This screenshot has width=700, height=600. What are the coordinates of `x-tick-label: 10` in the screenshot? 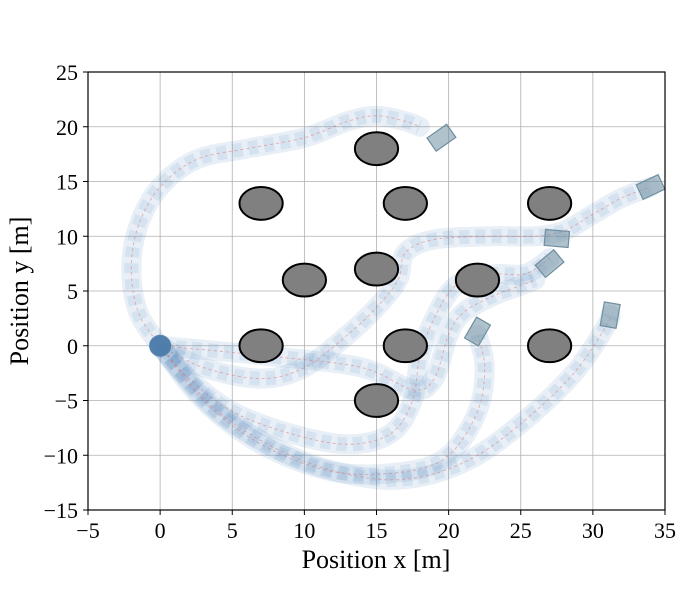 It's located at (304, 530).